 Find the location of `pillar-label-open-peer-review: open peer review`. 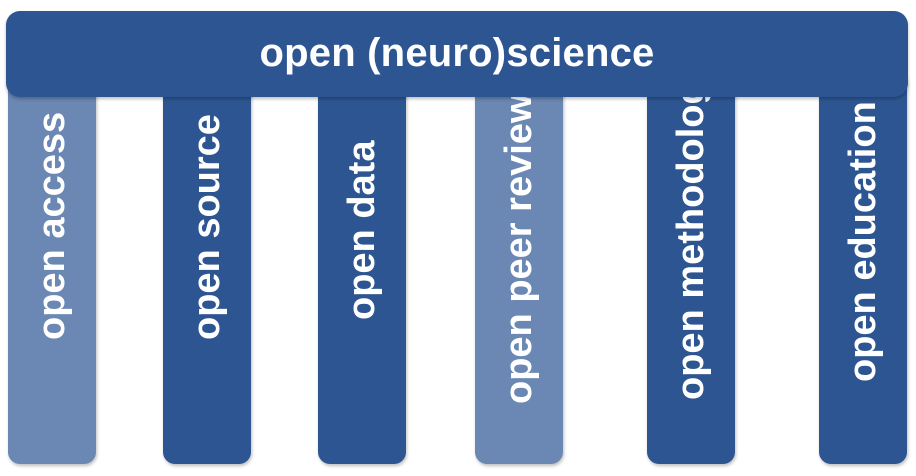

pillar-label-open-peer-review: open peer review is located at coordinates (519, 248).